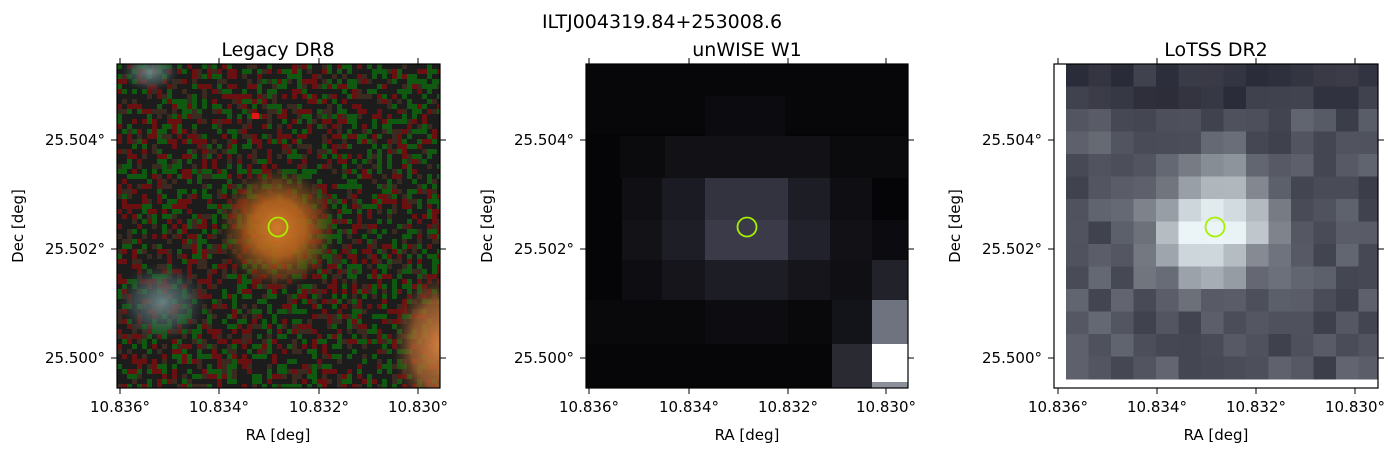 This screenshot has width=1400, height=454. Describe the element at coordinates (75, 140) in the screenshot. I see `legacy-ytick-label: 25.504°` at that location.